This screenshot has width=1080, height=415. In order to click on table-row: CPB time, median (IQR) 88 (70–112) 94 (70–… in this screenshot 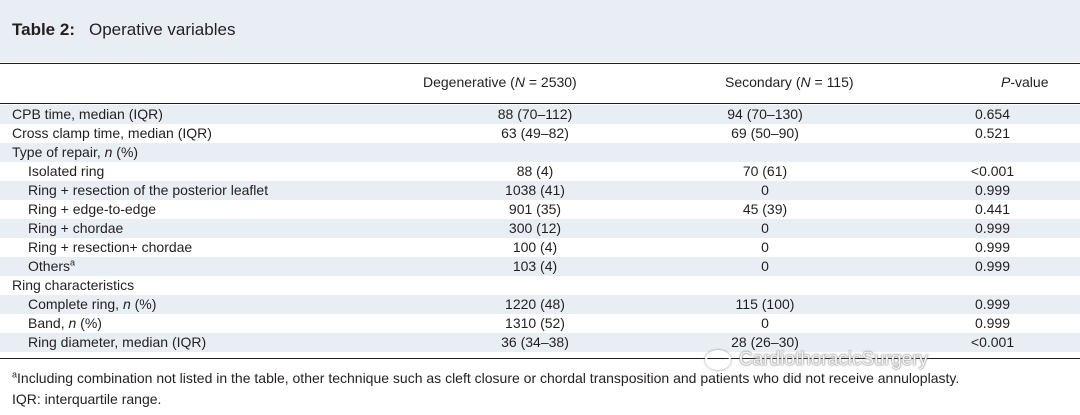, I will do `click(540, 114)`.